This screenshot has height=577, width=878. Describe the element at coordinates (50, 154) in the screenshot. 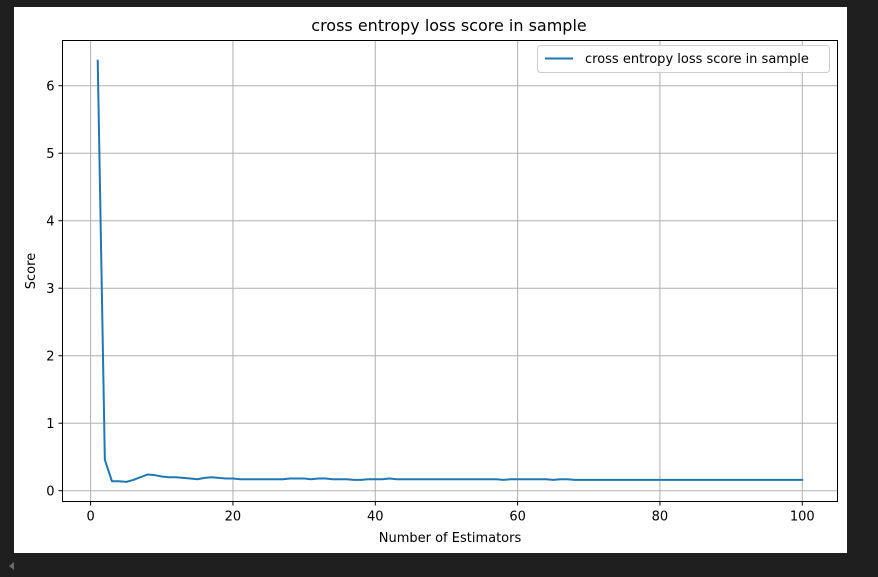

I see `y-tick-label: 5` at that location.